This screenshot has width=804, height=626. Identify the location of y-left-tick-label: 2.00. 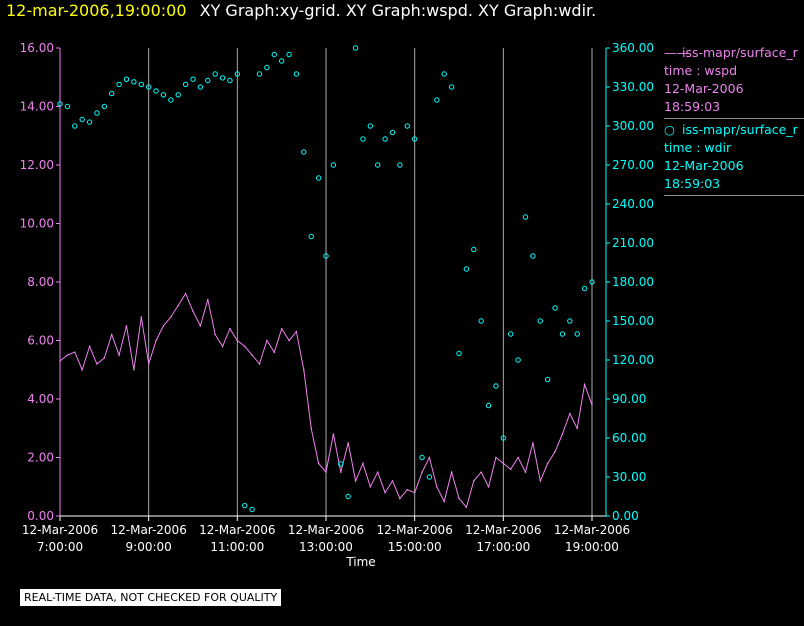
(40, 458).